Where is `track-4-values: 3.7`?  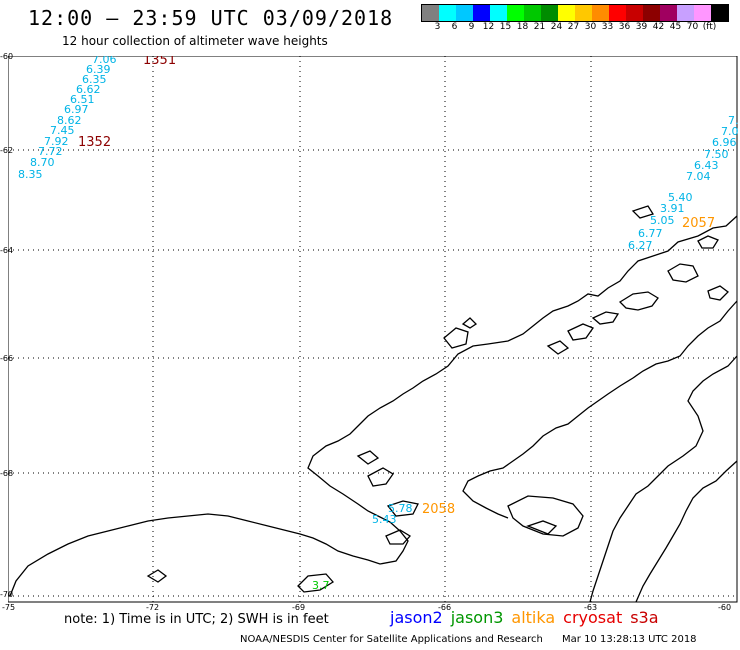 track-4-values: 3.7 is located at coordinates (321, 585).